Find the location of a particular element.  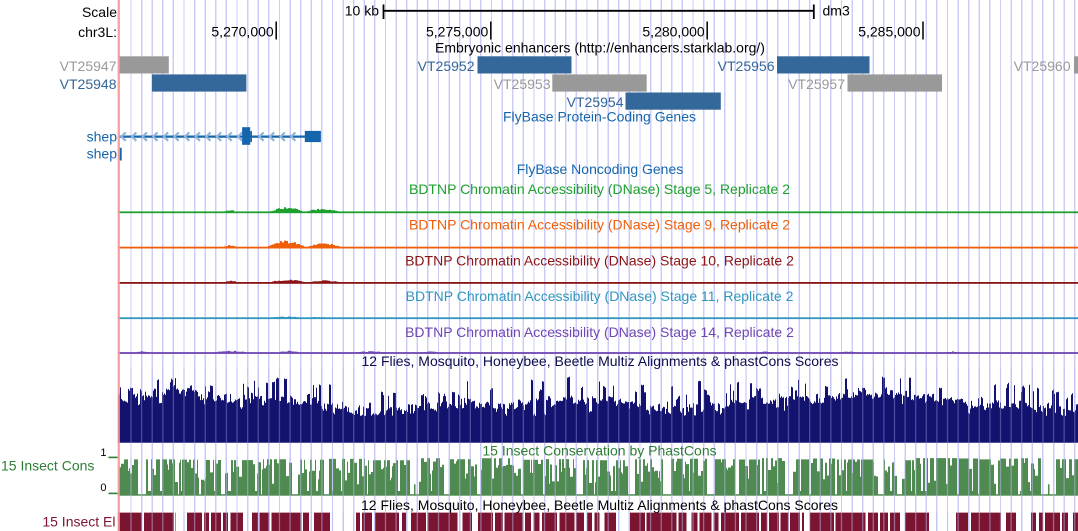

svg-text: VT25954 is located at coordinates (595, 102).